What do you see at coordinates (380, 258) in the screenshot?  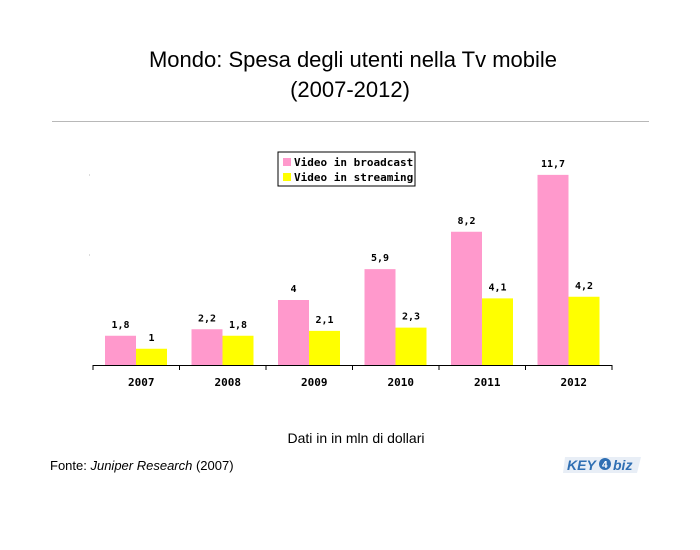 I see `data-label: 5,9` at bounding box center [380, 258].